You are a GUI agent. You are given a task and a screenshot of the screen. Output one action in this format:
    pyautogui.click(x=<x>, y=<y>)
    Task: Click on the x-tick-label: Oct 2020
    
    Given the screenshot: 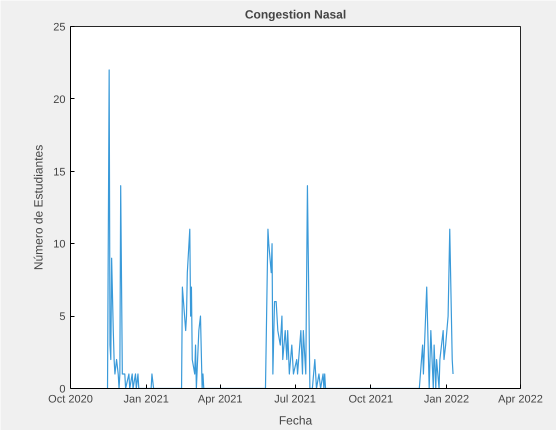 What is the action you would take?
    pyautogui.click(x=70, y=400)
    